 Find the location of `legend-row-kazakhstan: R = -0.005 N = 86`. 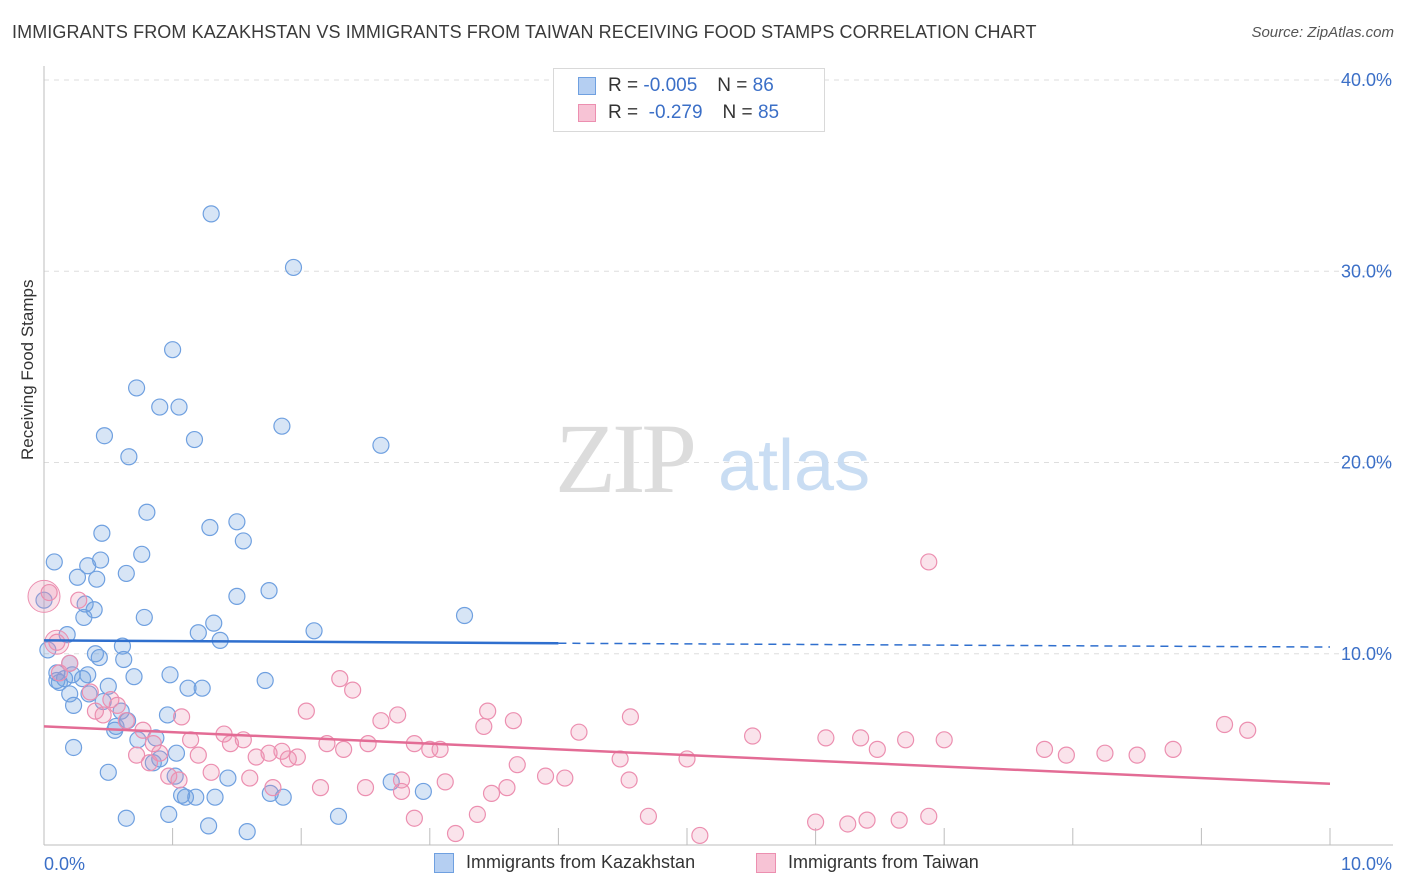

legend-row-kazakhstan: R = -0.005 N = 86 is located at coordinates (676, 86).